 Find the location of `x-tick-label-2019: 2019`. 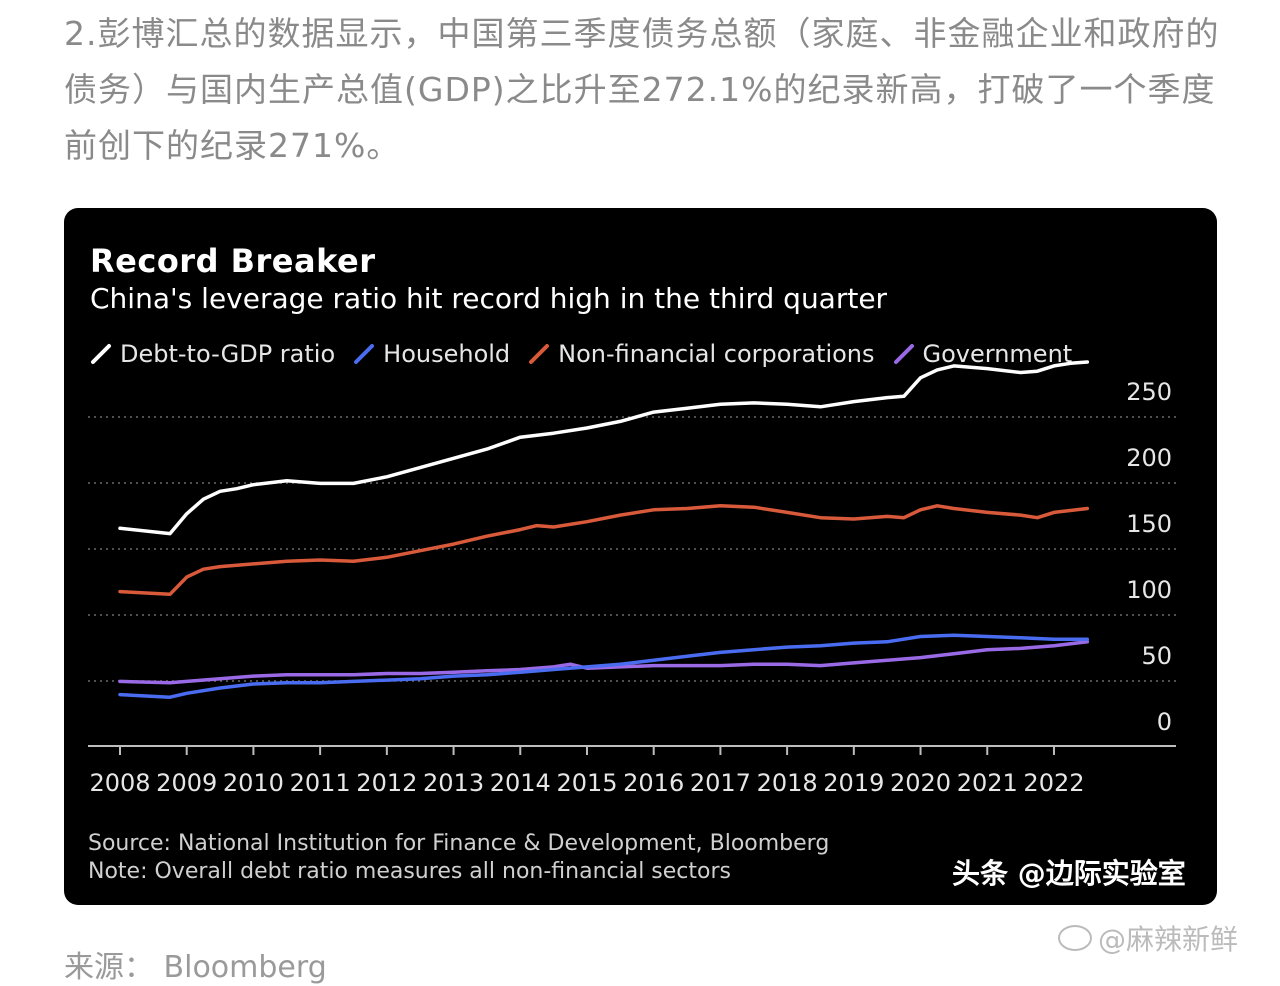

x-tick-label-2019: 2019 is located at coordinates (853, 783).